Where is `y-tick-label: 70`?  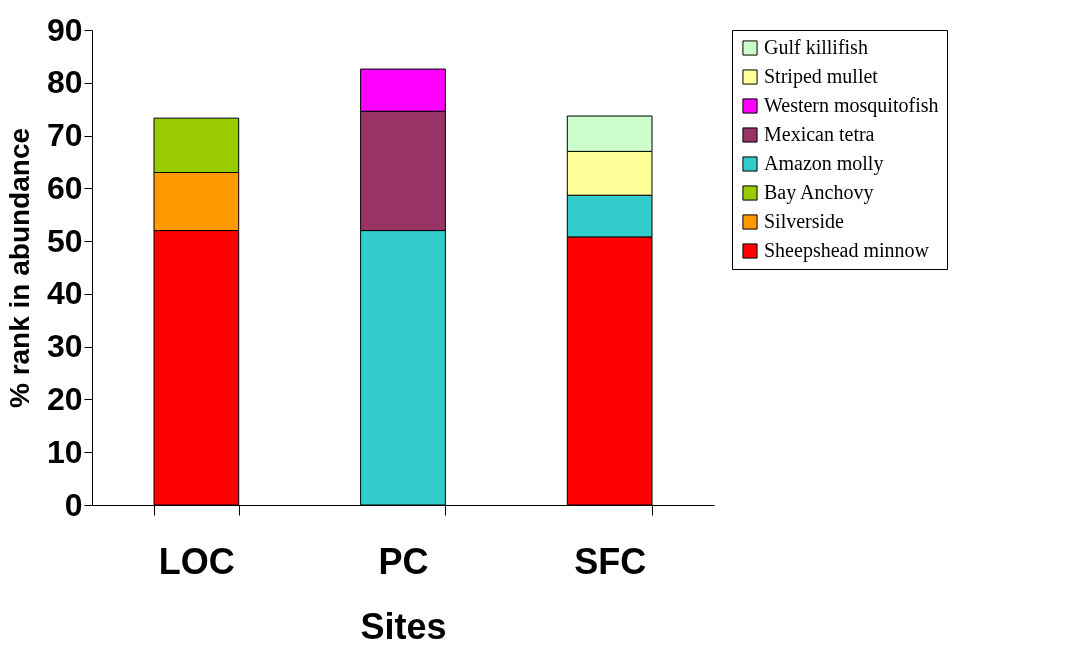 y-tick-label: 70 is located at coordinates (64, 135).